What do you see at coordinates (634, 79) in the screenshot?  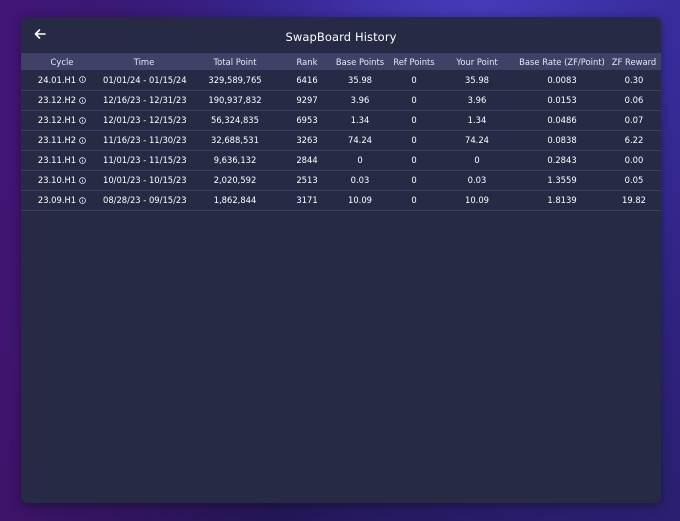 I see `cell-zf-reward: 0.30` at bounding box center [634, 79].